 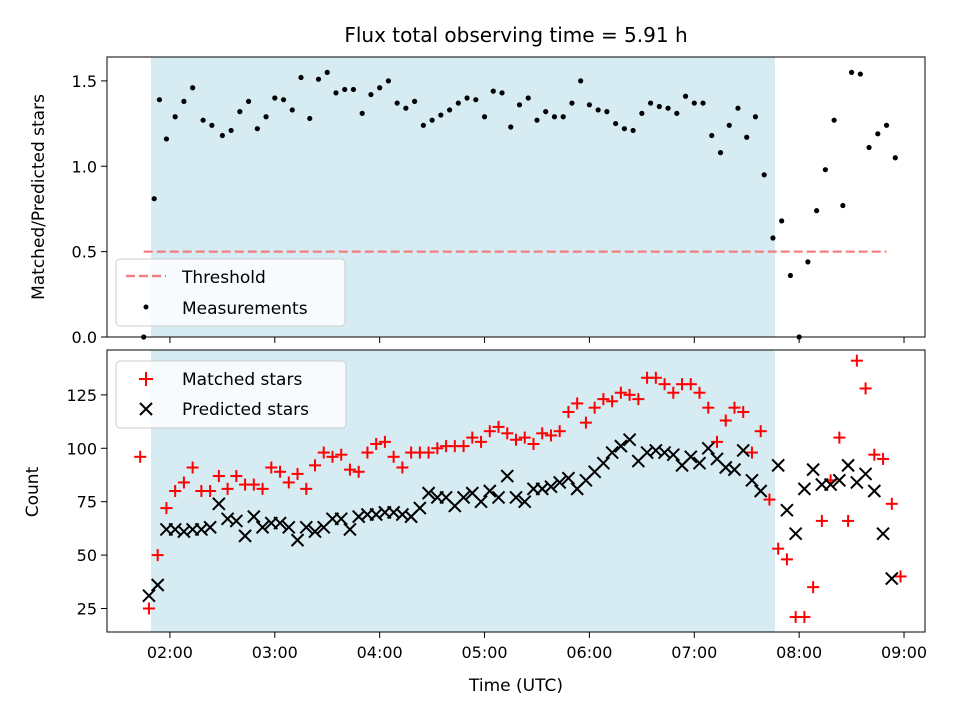 I want to click on top-chart-title: Flux total observing time = 5.91 h, so click(x=515, y=35).